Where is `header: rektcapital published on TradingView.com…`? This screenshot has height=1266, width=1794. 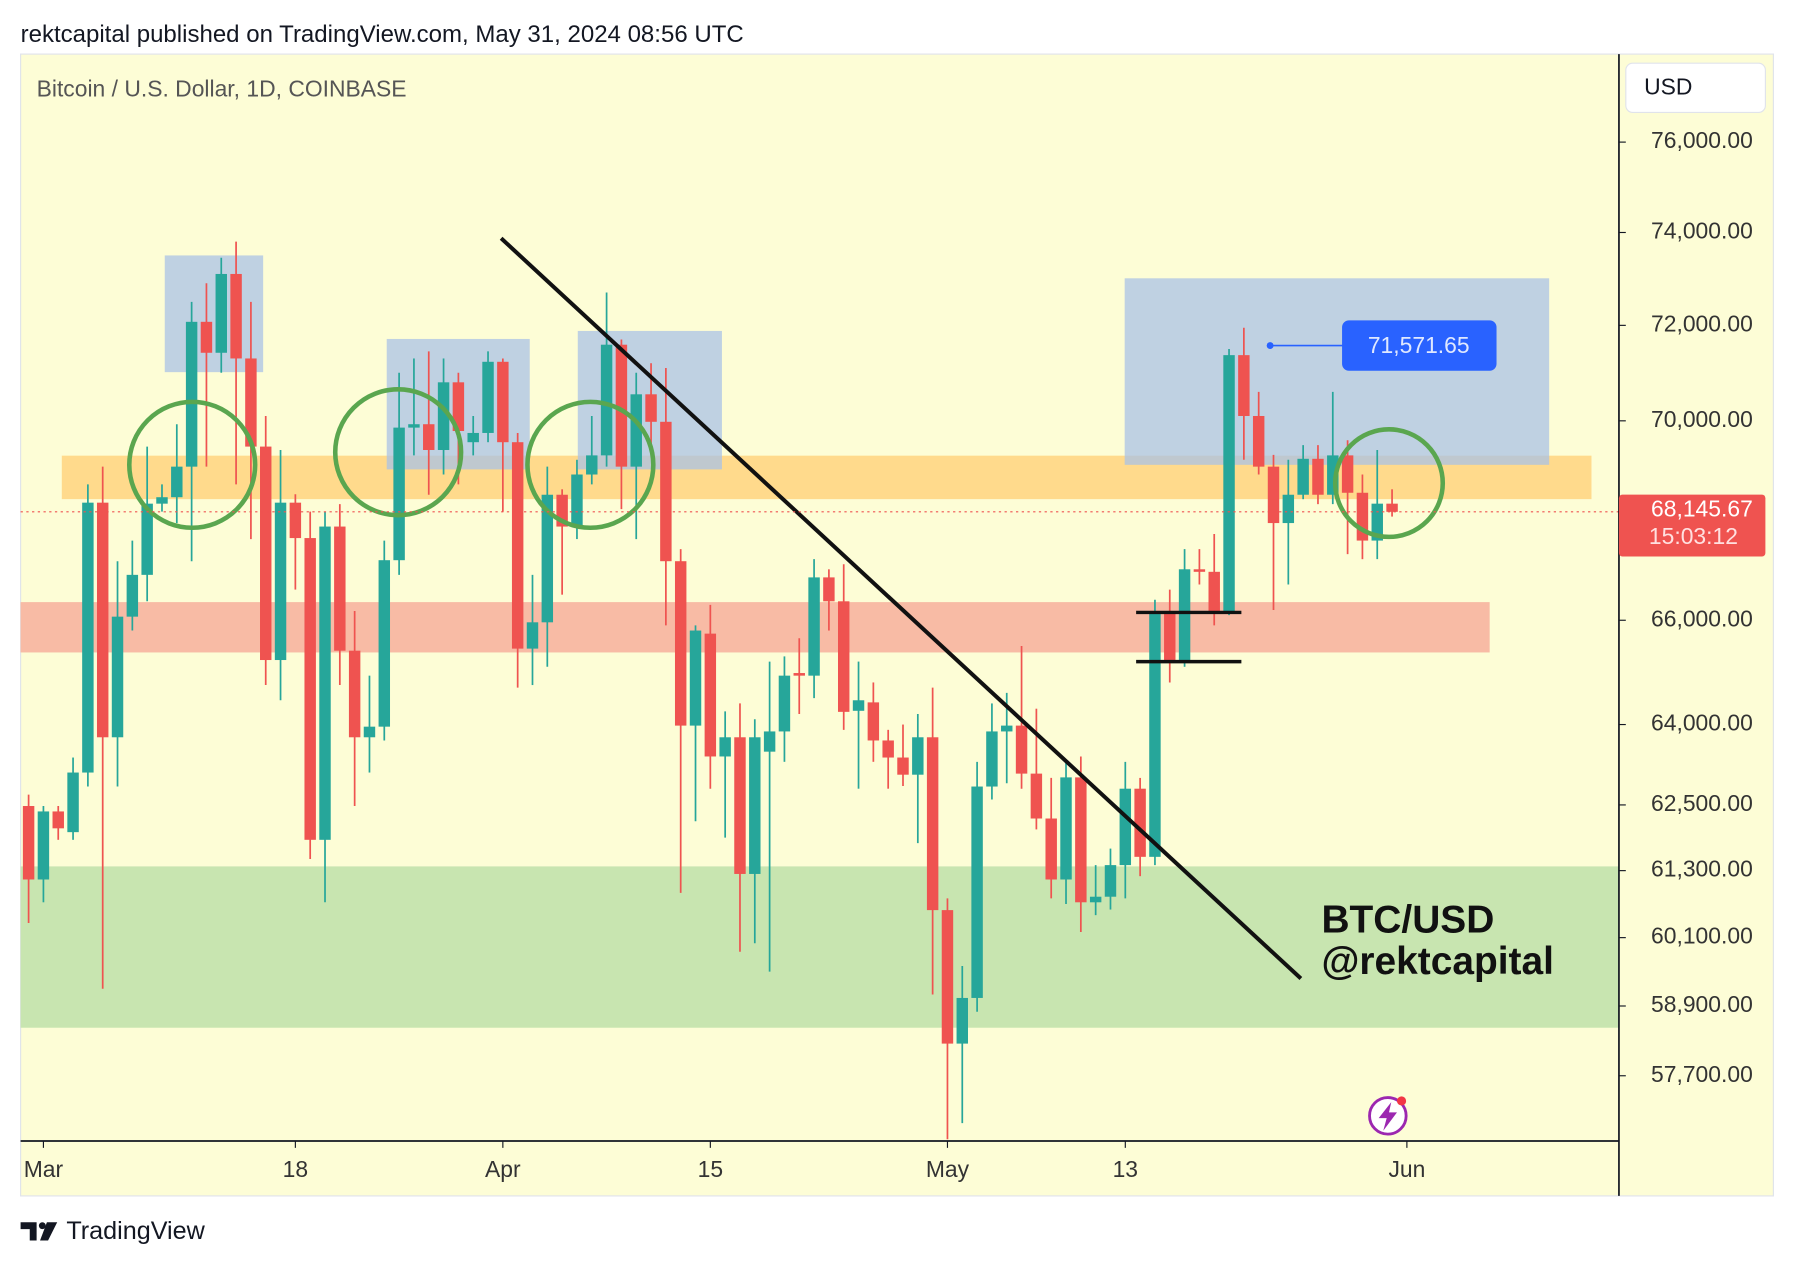
header: rektcapital published on TradingView.com… is located at coordinates (382, 34).